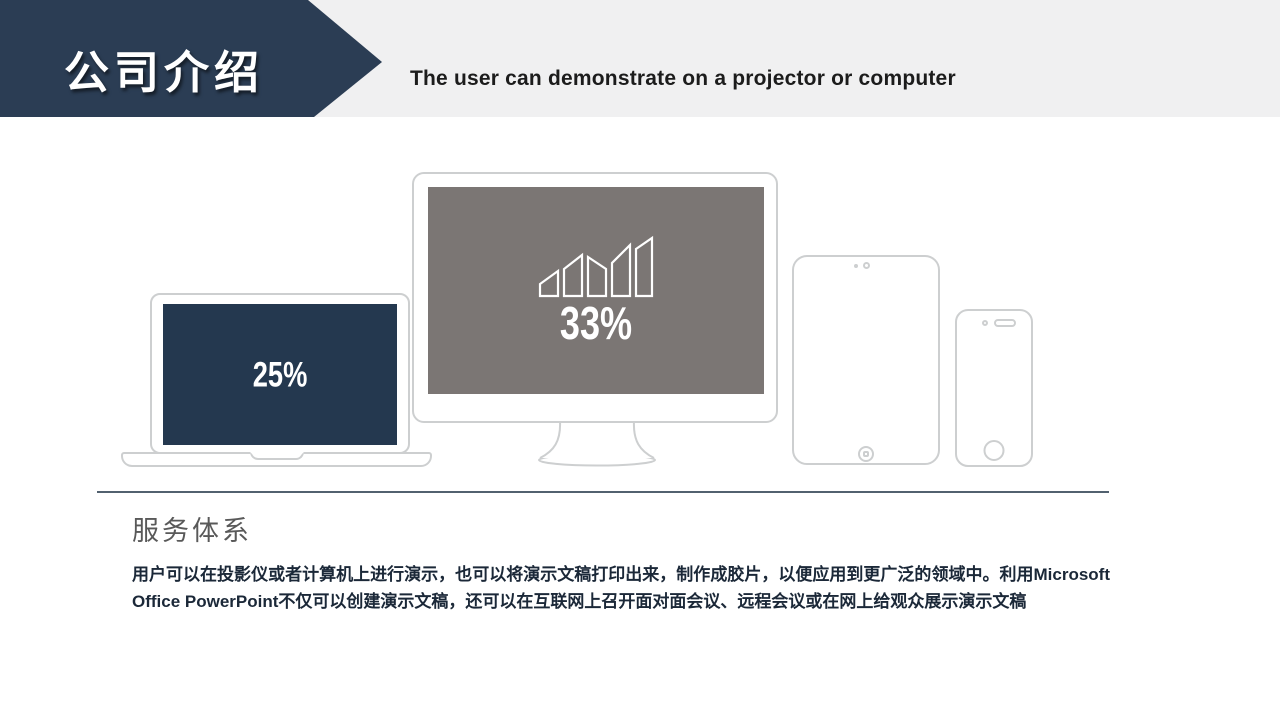 The width and height of the screenshot is (1280, 720). I want to click on tablet-home-button-icon, so click(866, 454).